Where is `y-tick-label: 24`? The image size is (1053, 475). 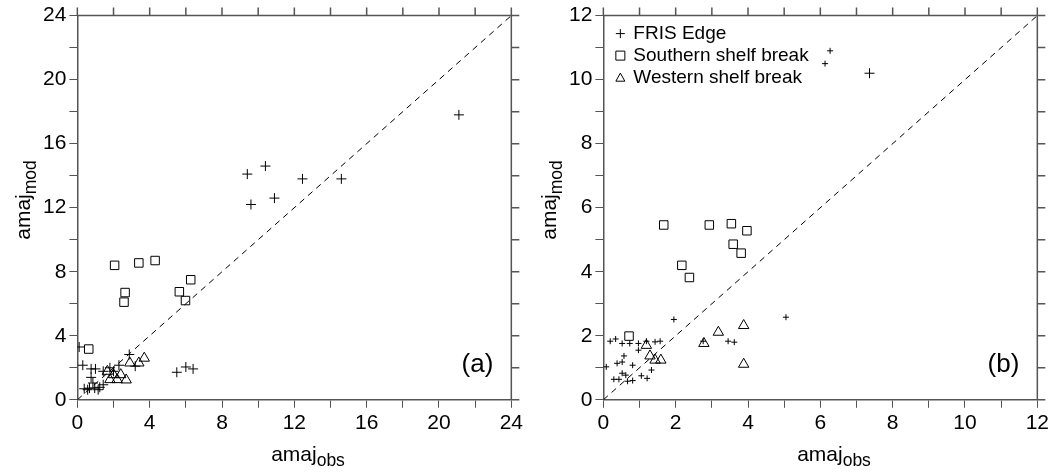
y-tick-label: 24 is located at coordinates (55, 14).